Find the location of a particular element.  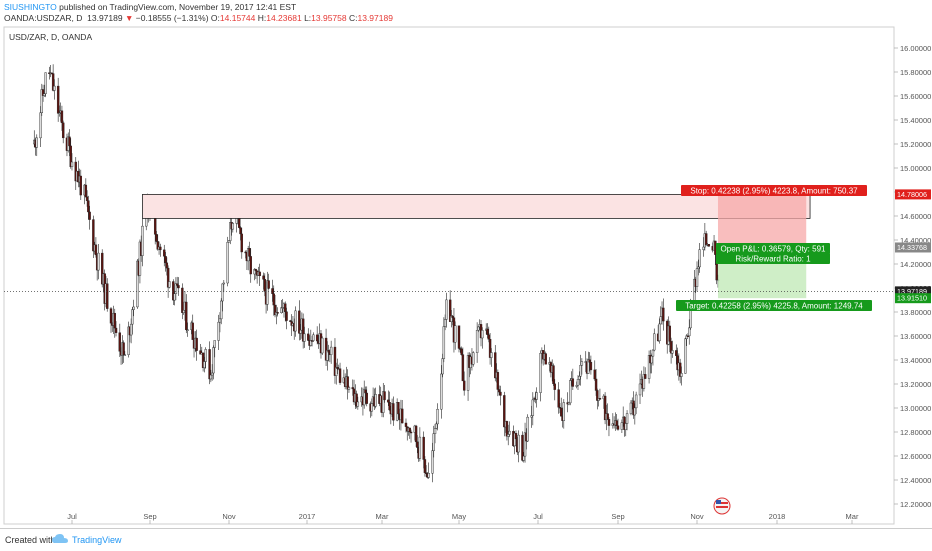

y-tick-label: 12.40000 is located at coordinates (915, 480).